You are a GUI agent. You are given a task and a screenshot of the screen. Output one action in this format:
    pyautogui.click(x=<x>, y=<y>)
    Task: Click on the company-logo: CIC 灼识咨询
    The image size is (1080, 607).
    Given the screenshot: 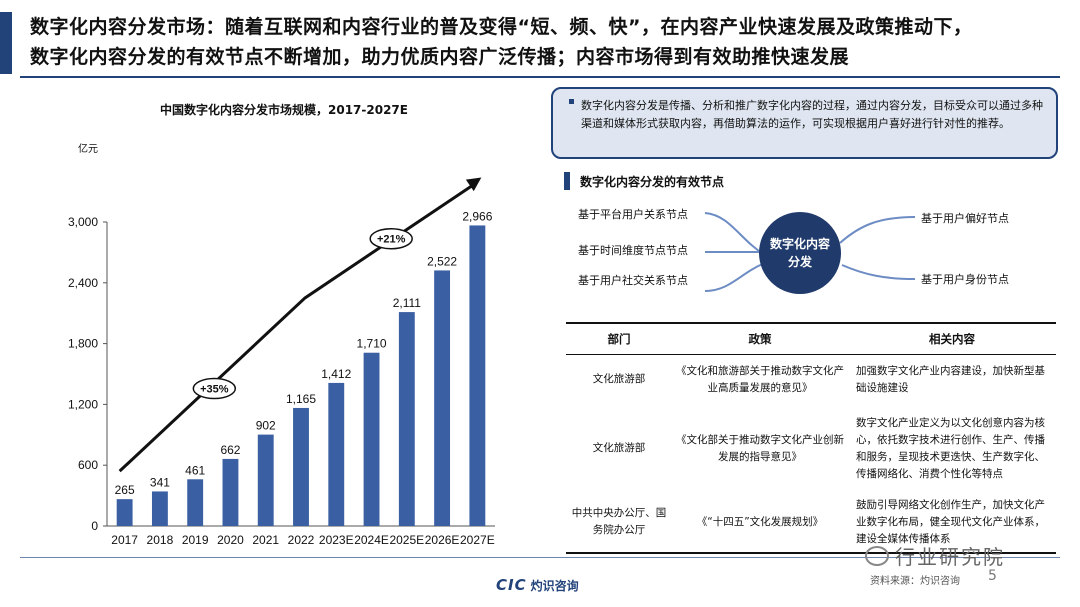 What is the action you would take?
    pyautogui.click(x=537, y=585)
    